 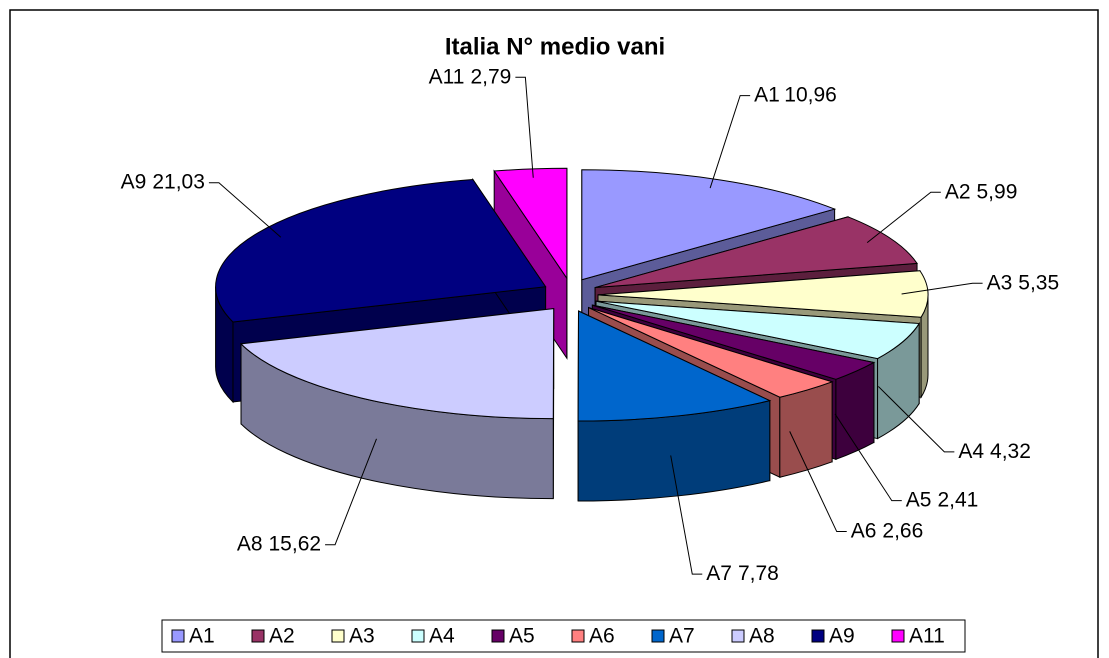 What do you see at coordinates (178, 181) in the screenshot?
I see `label-value: 21,03` at bounding box center [178, 181].